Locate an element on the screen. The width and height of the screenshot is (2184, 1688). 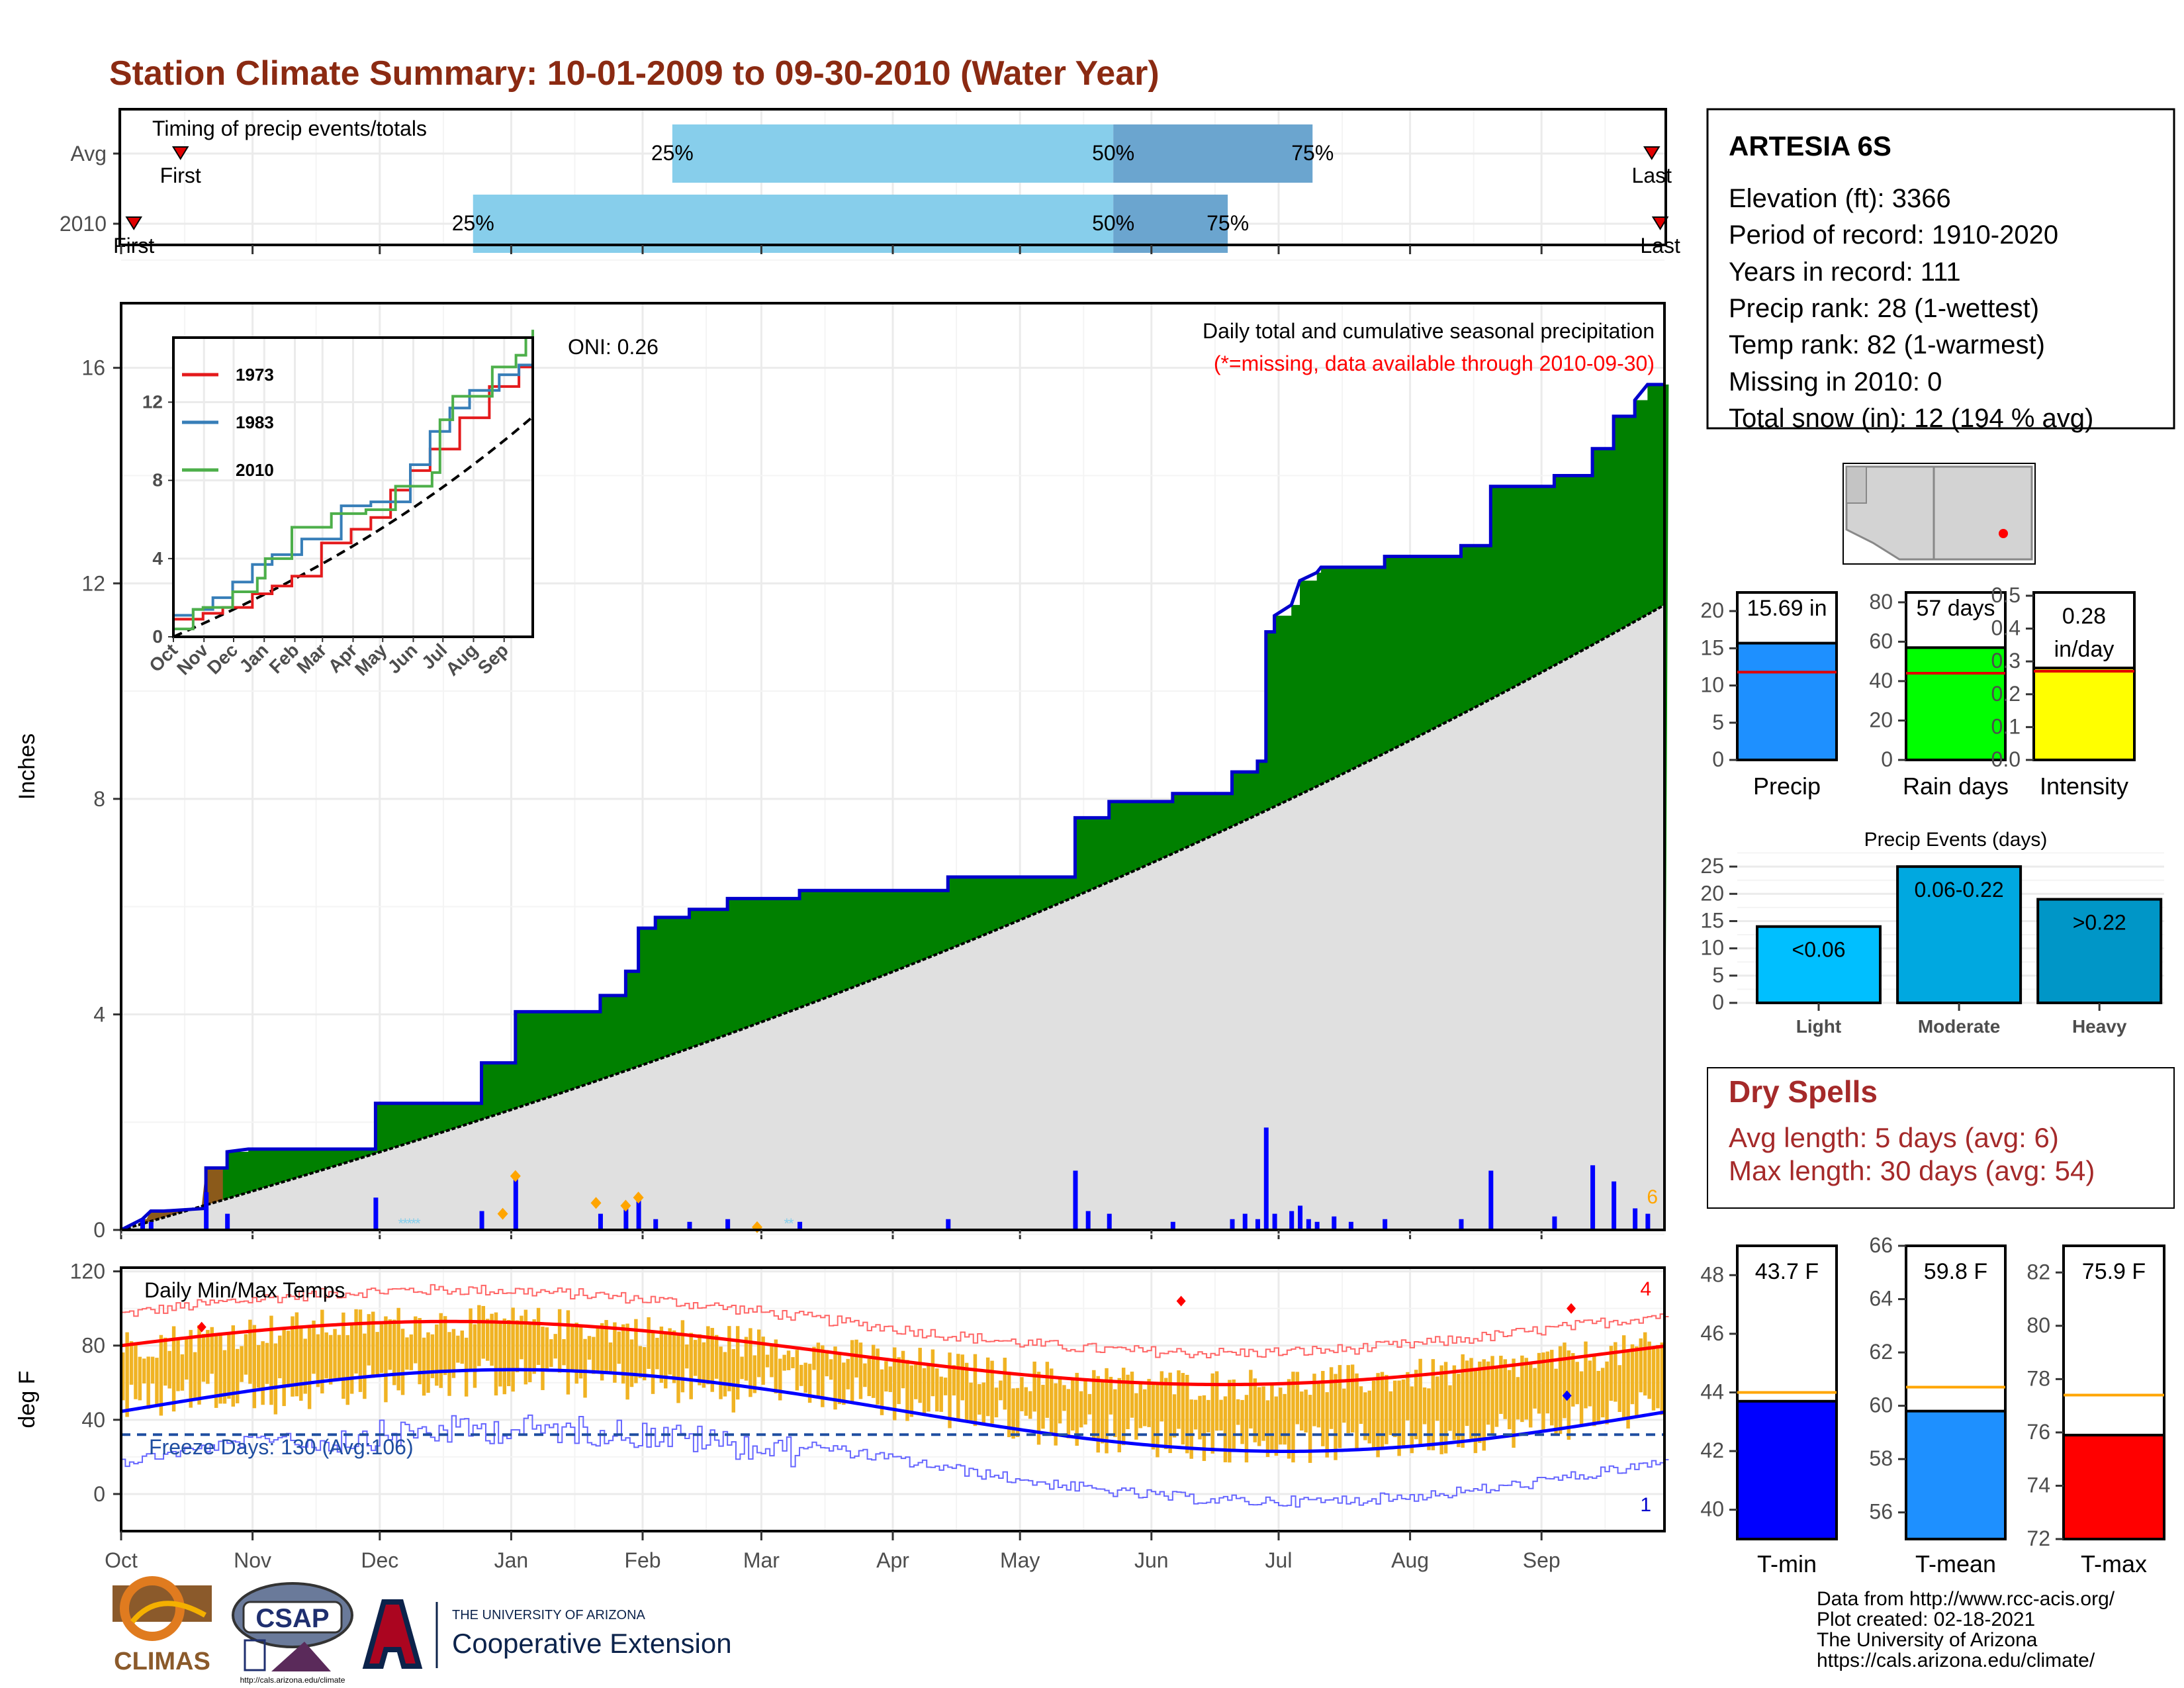
summary-bar-name: Rain days is located at coordinates (1956, 786).